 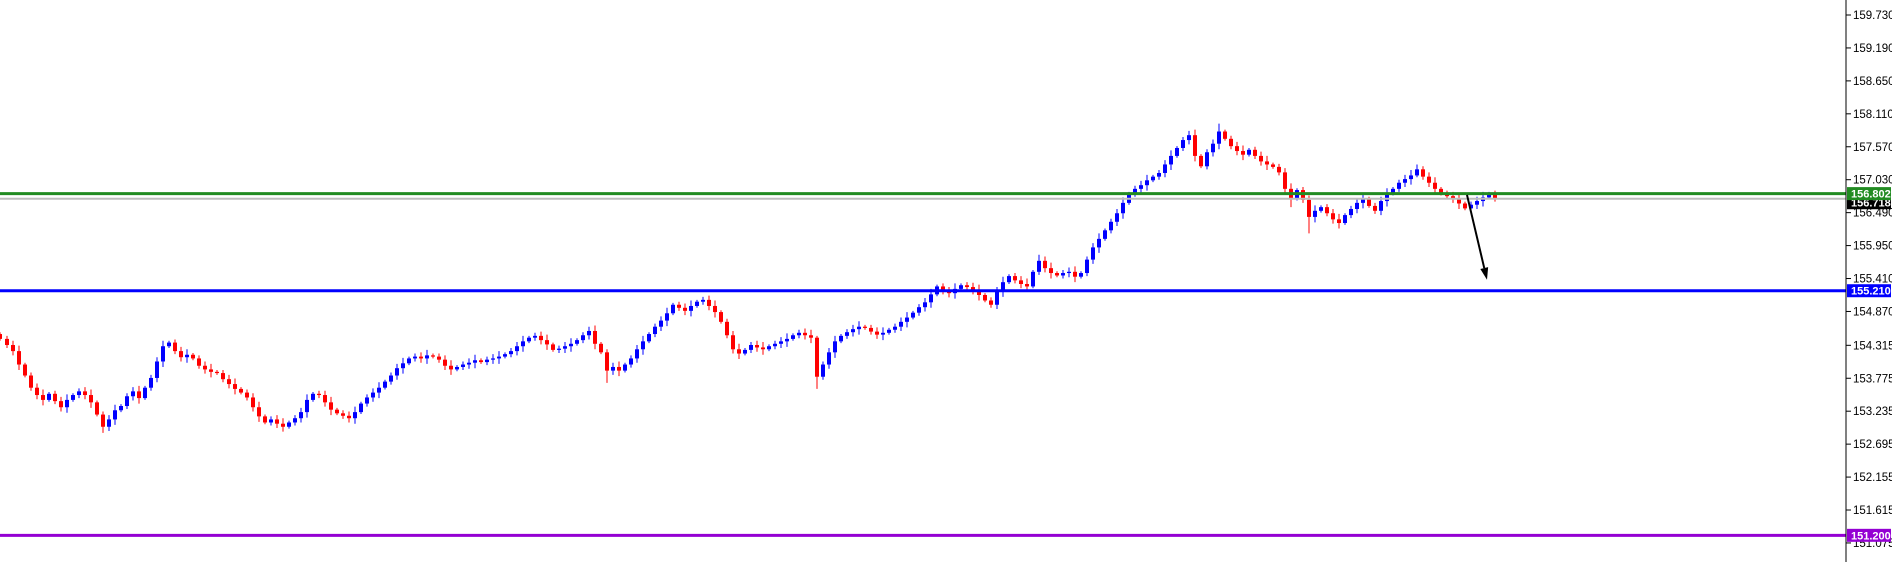 What do you see at coordinates (1872, 445) in the screenshot?
I see `axis-tick-label: 152.695` at bounding box center [1872, 445].